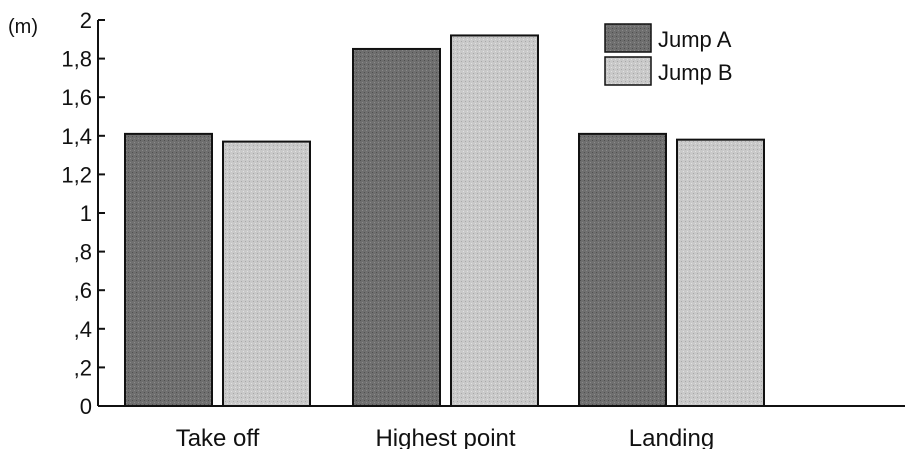 This screenshot has width=911, height=449. I want to click on bar-jump-b-landing, so click(720, 272).